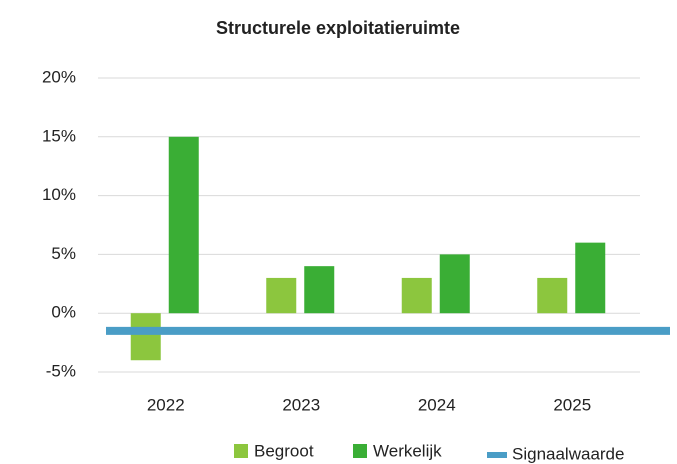 Image resolution: width=677 pixels, height=464 pixels. Describe the element at coordinates (63, 312) in the screenshot. I see `y-tick-label: 0%` at that location.